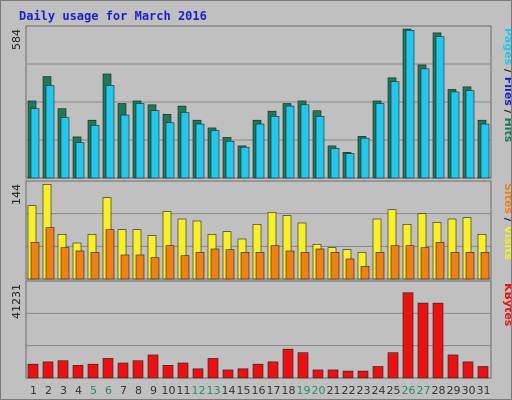  I want to click on x-tick-label: 22, so click(349, 390).